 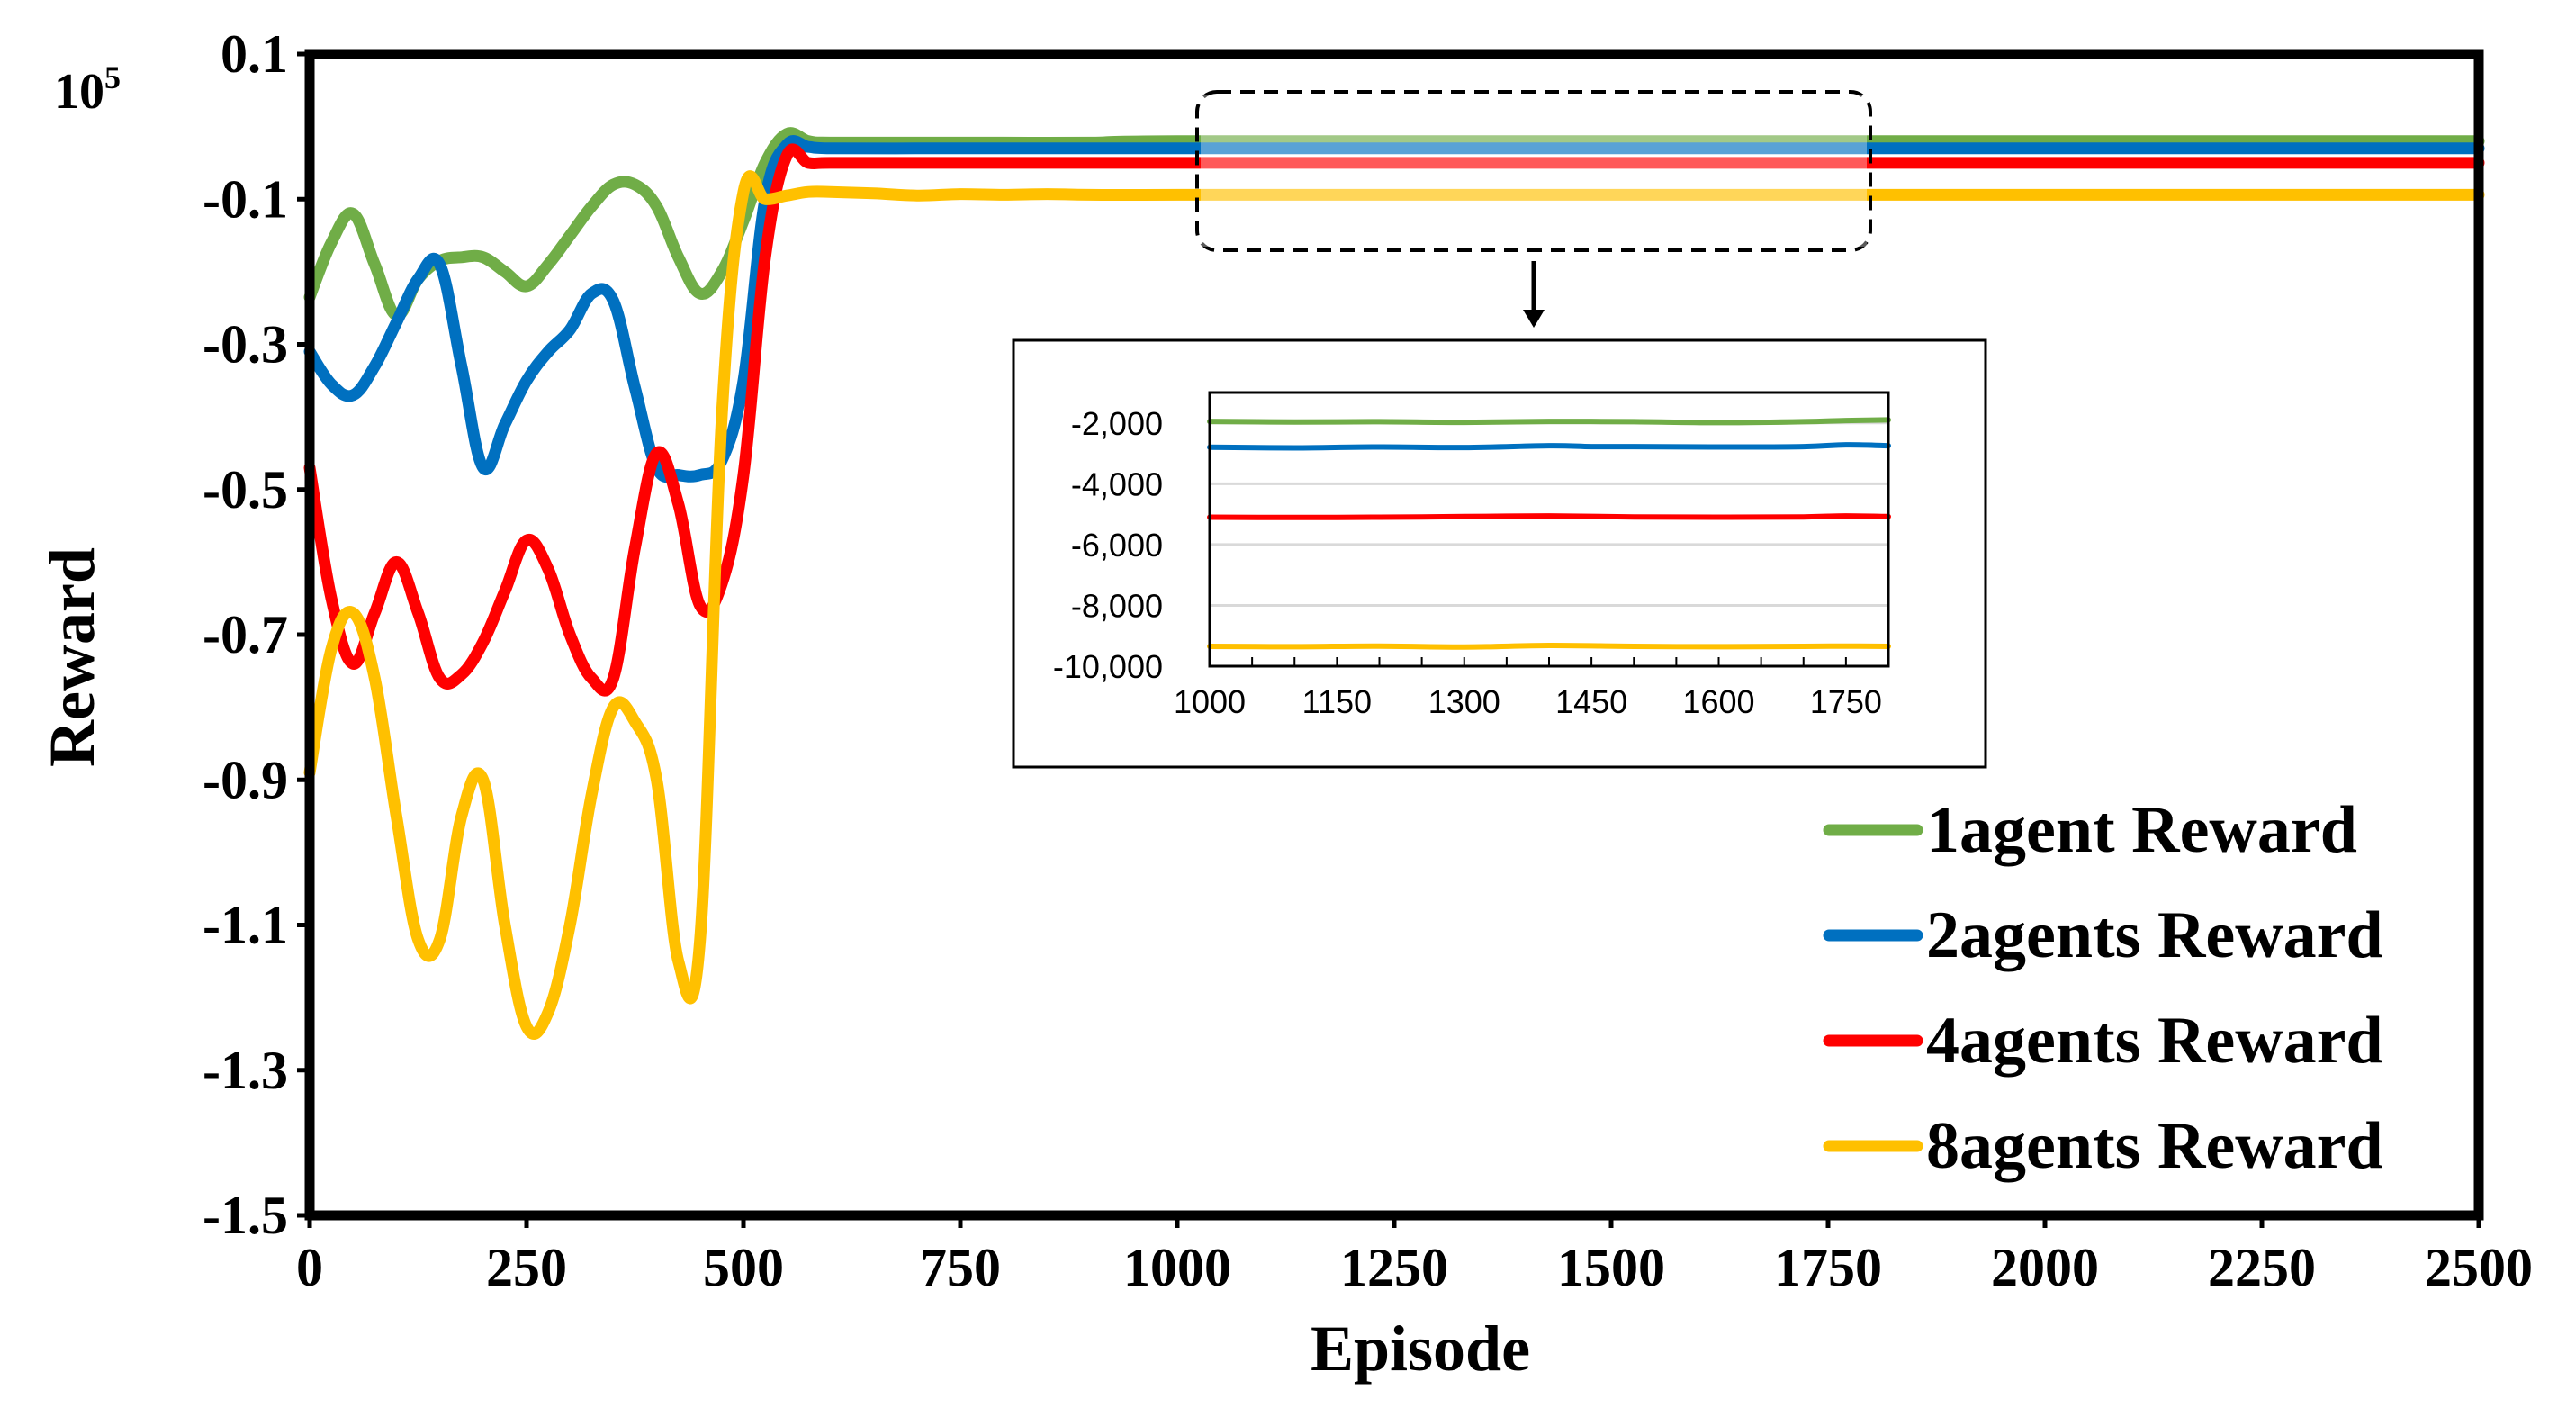 What do you see at coordinates (1718, 701) in the screenshot?
I see `inset-x-tick-label: 1600` at bounding box center [1718, 701].